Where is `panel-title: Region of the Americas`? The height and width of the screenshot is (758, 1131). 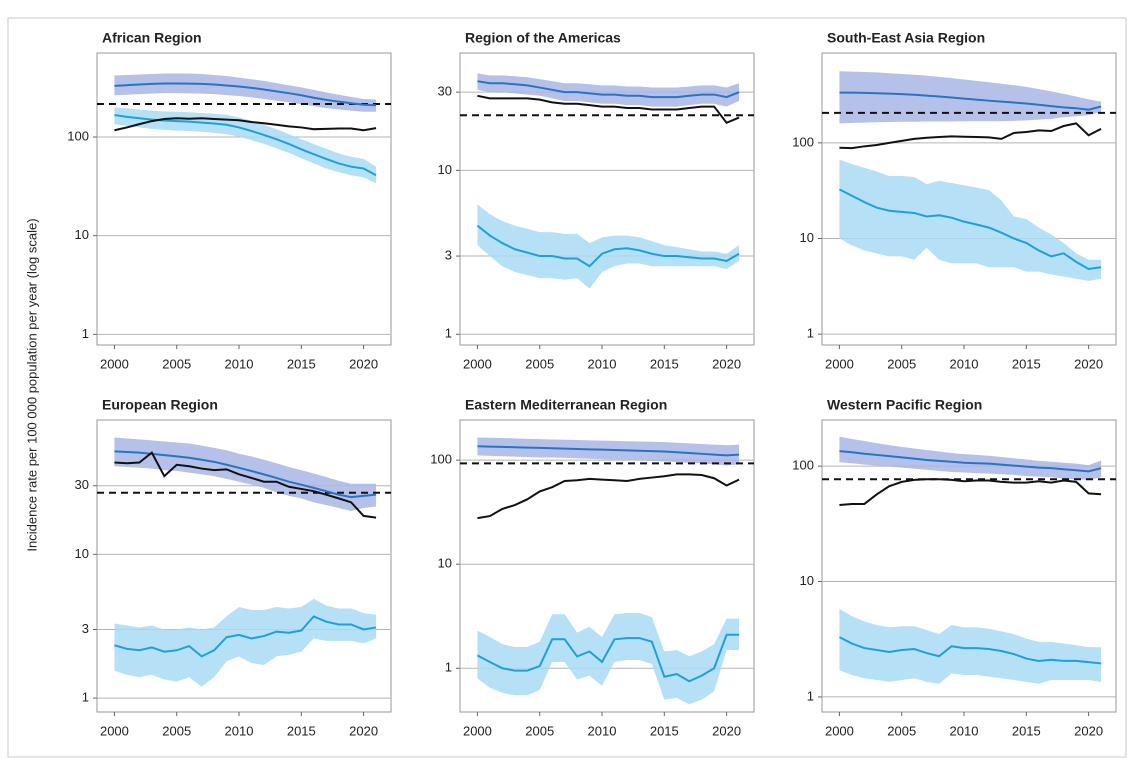
panel-title: Region of the Americas is located at coordinates (543, 38).